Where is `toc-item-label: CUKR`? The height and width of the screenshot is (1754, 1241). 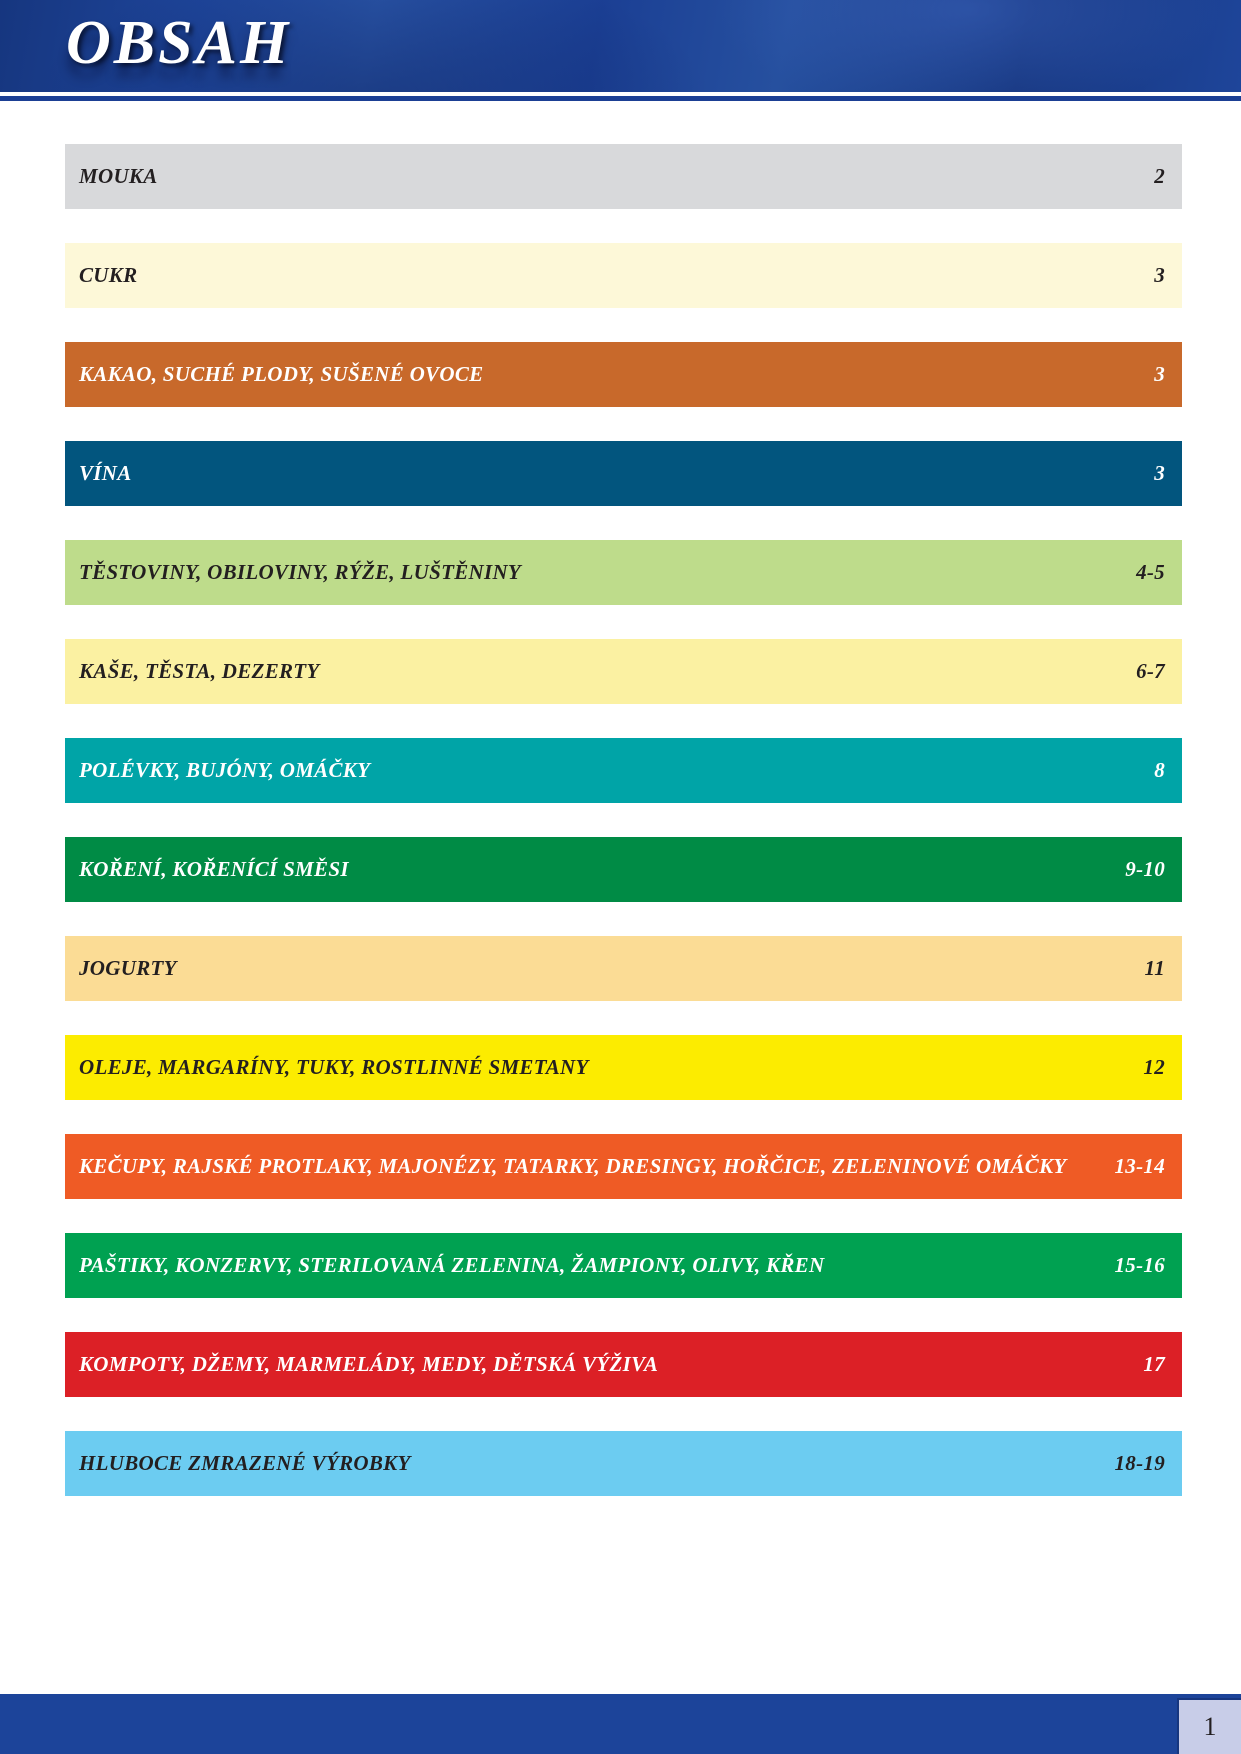
toc-item-label: CUKR is located at coordinates (108, 275).